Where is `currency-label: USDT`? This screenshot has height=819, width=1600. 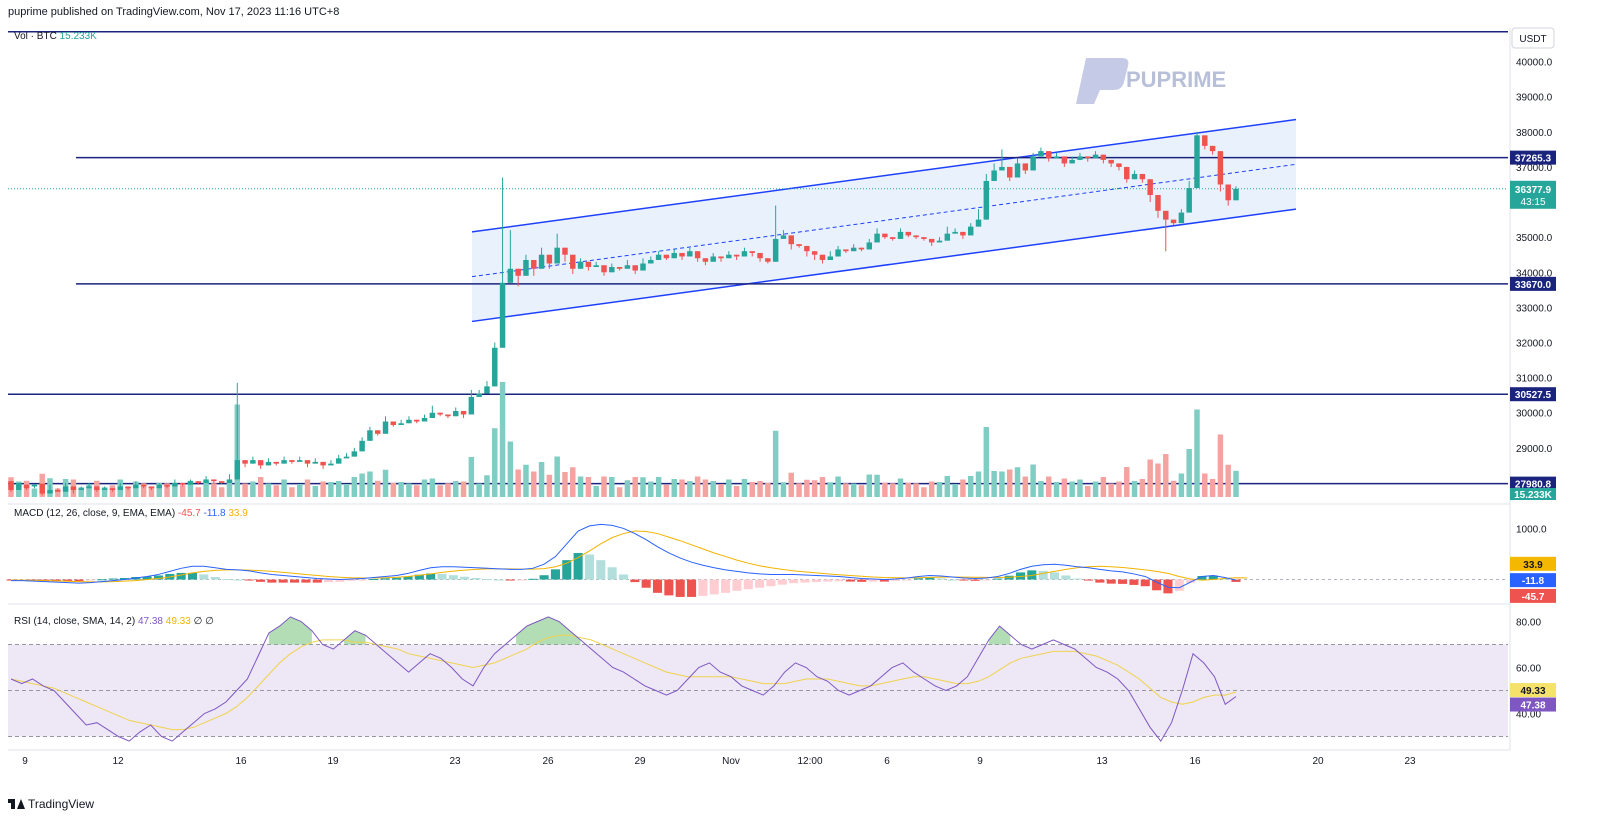 currency-label: USDT is located at coordinates (1532, 39).